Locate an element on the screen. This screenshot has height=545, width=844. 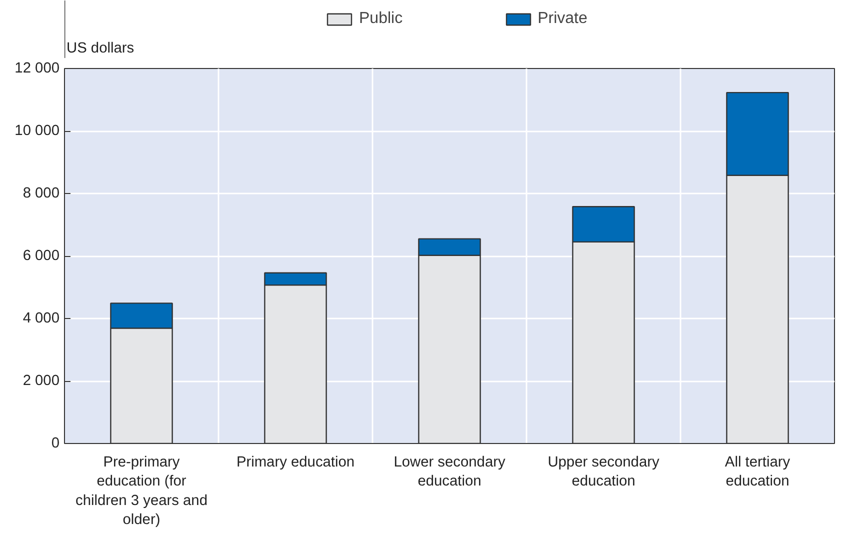
y-tick-label: 0 is located at coordinates (55, 444).